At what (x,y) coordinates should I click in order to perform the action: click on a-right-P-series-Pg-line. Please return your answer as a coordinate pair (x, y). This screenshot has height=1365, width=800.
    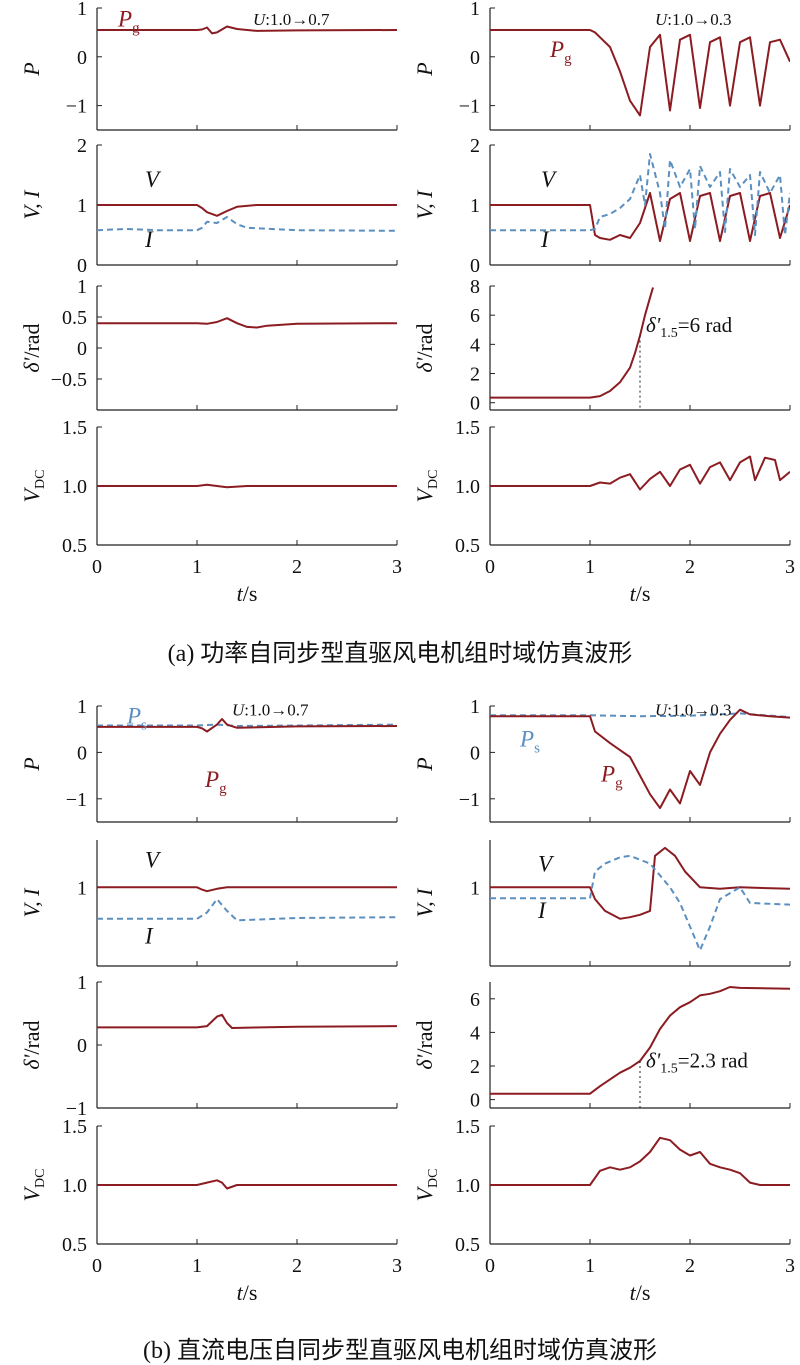
    Looking at the image, I should click on (640, 73).